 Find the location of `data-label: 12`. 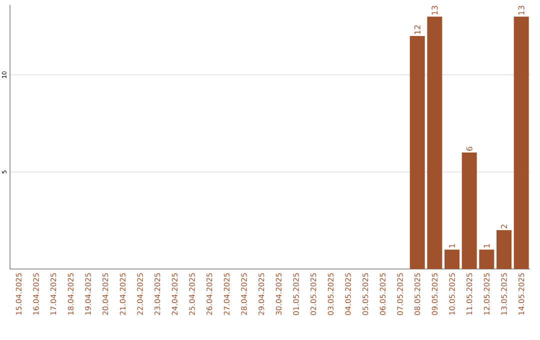

data-label: 12 is located at coordinates (417, 29).